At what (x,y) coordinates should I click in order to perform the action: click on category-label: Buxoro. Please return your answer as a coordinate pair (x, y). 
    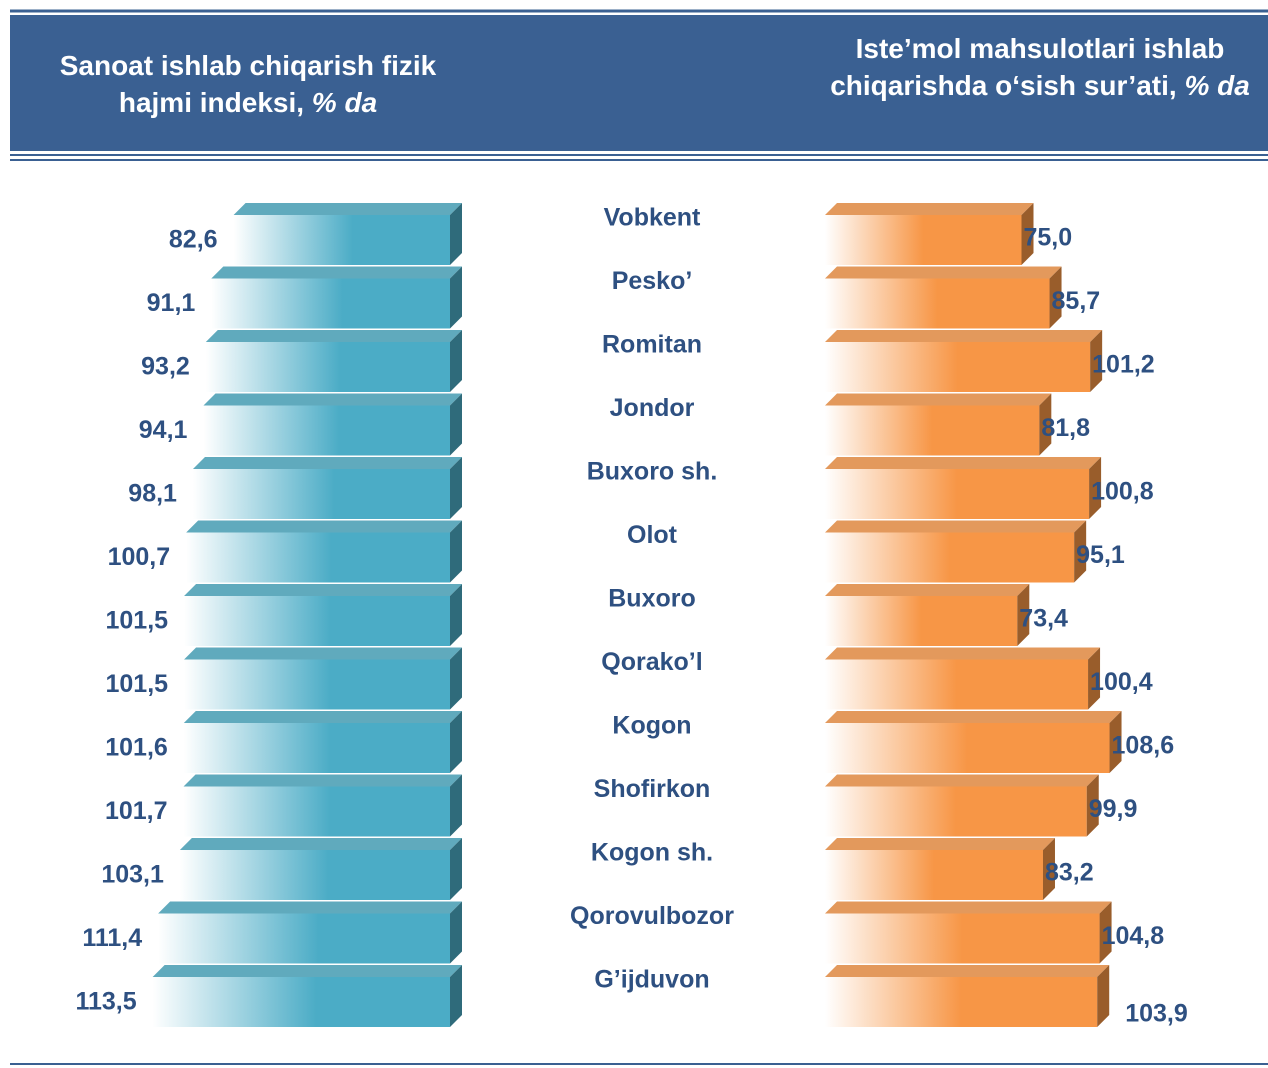
    Looking at the image, I should click on (652, 599).